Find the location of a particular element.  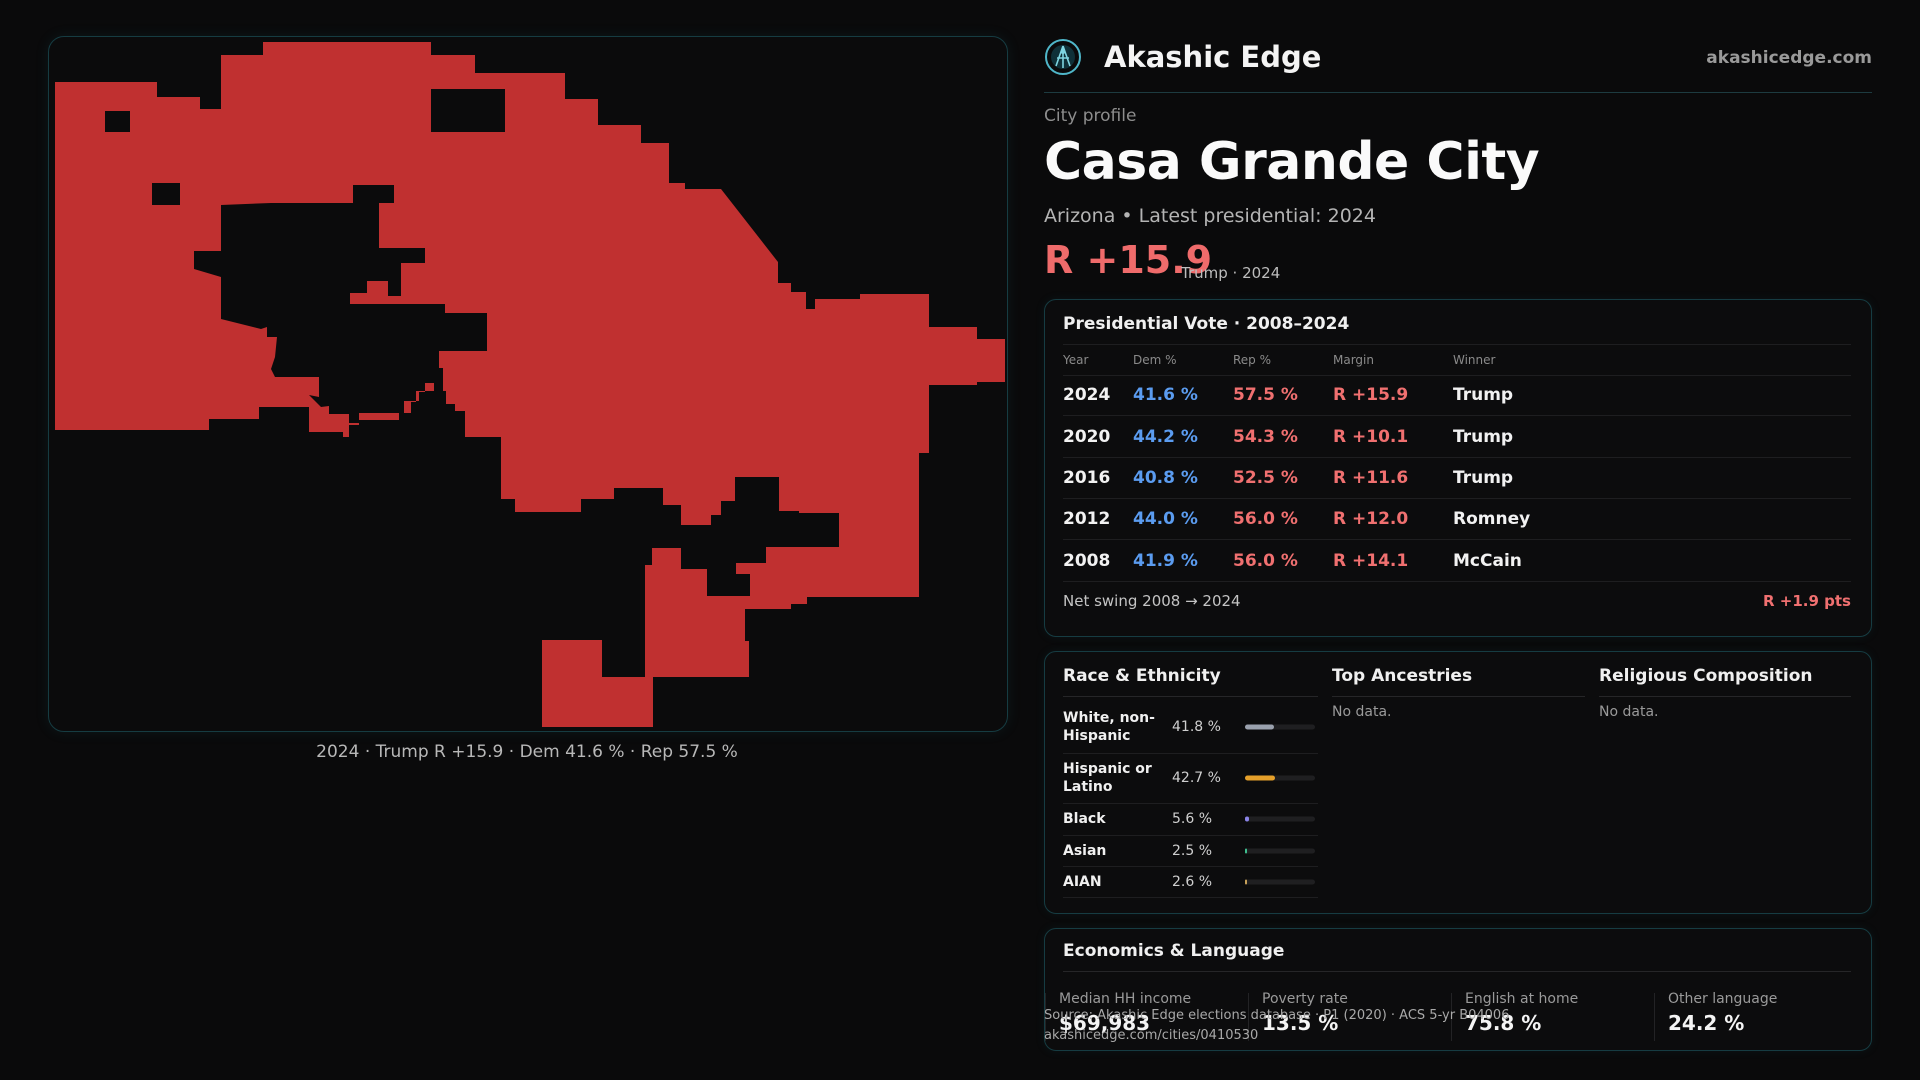

race-label: Hispanic or Latino is located at coordinates (1107, 778).